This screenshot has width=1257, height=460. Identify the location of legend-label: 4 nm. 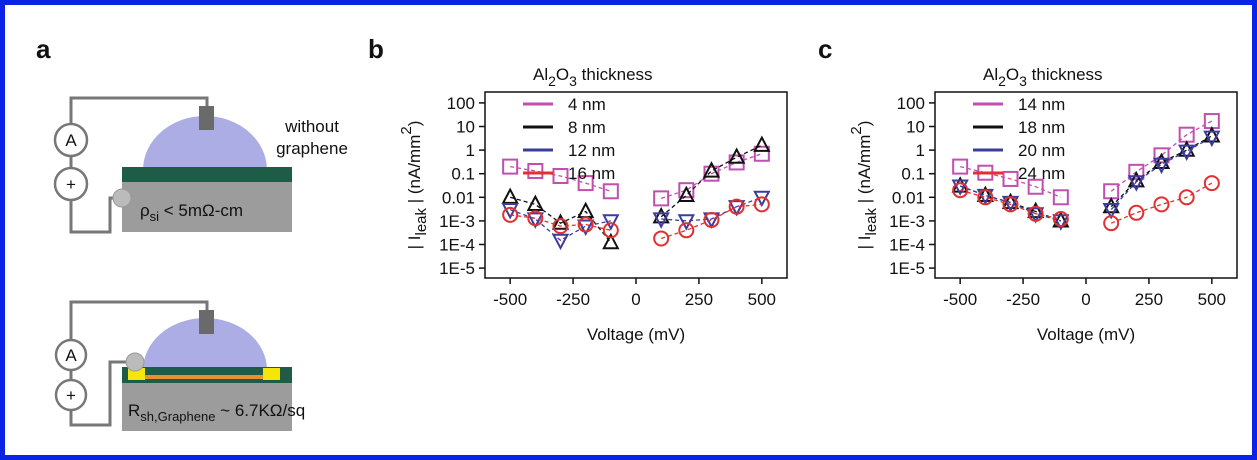
(587, 104).